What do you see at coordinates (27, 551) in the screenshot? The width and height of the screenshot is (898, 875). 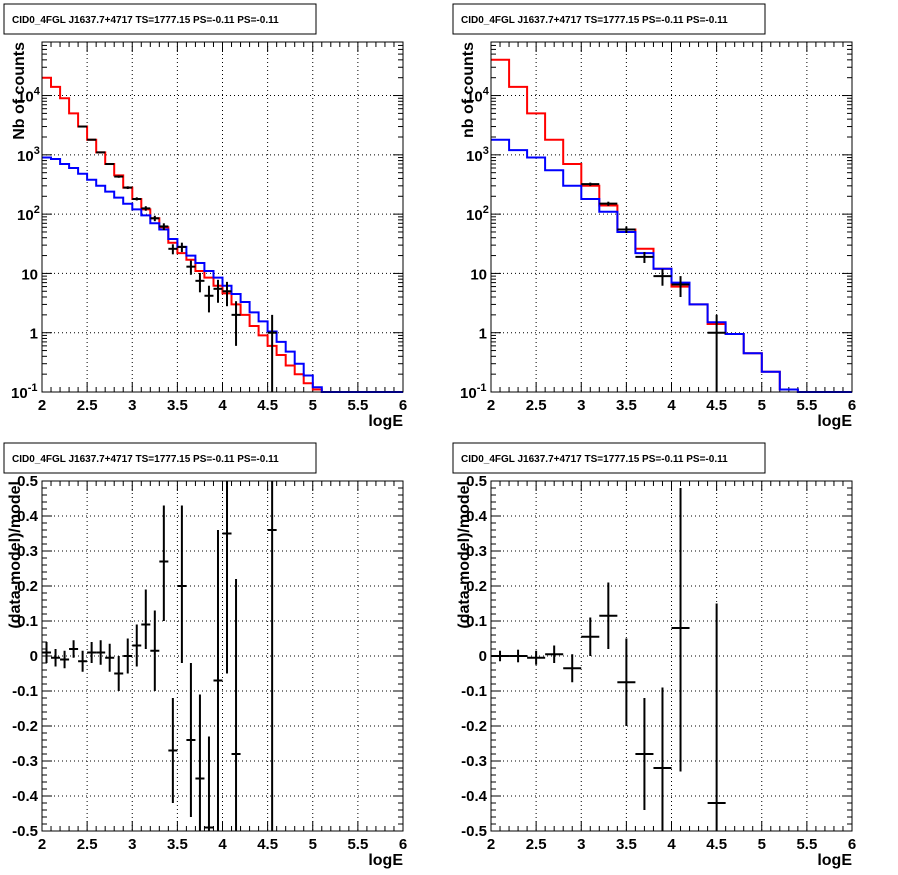 I see `y-tick-label: 0.3` at bounding box center [27, 551].